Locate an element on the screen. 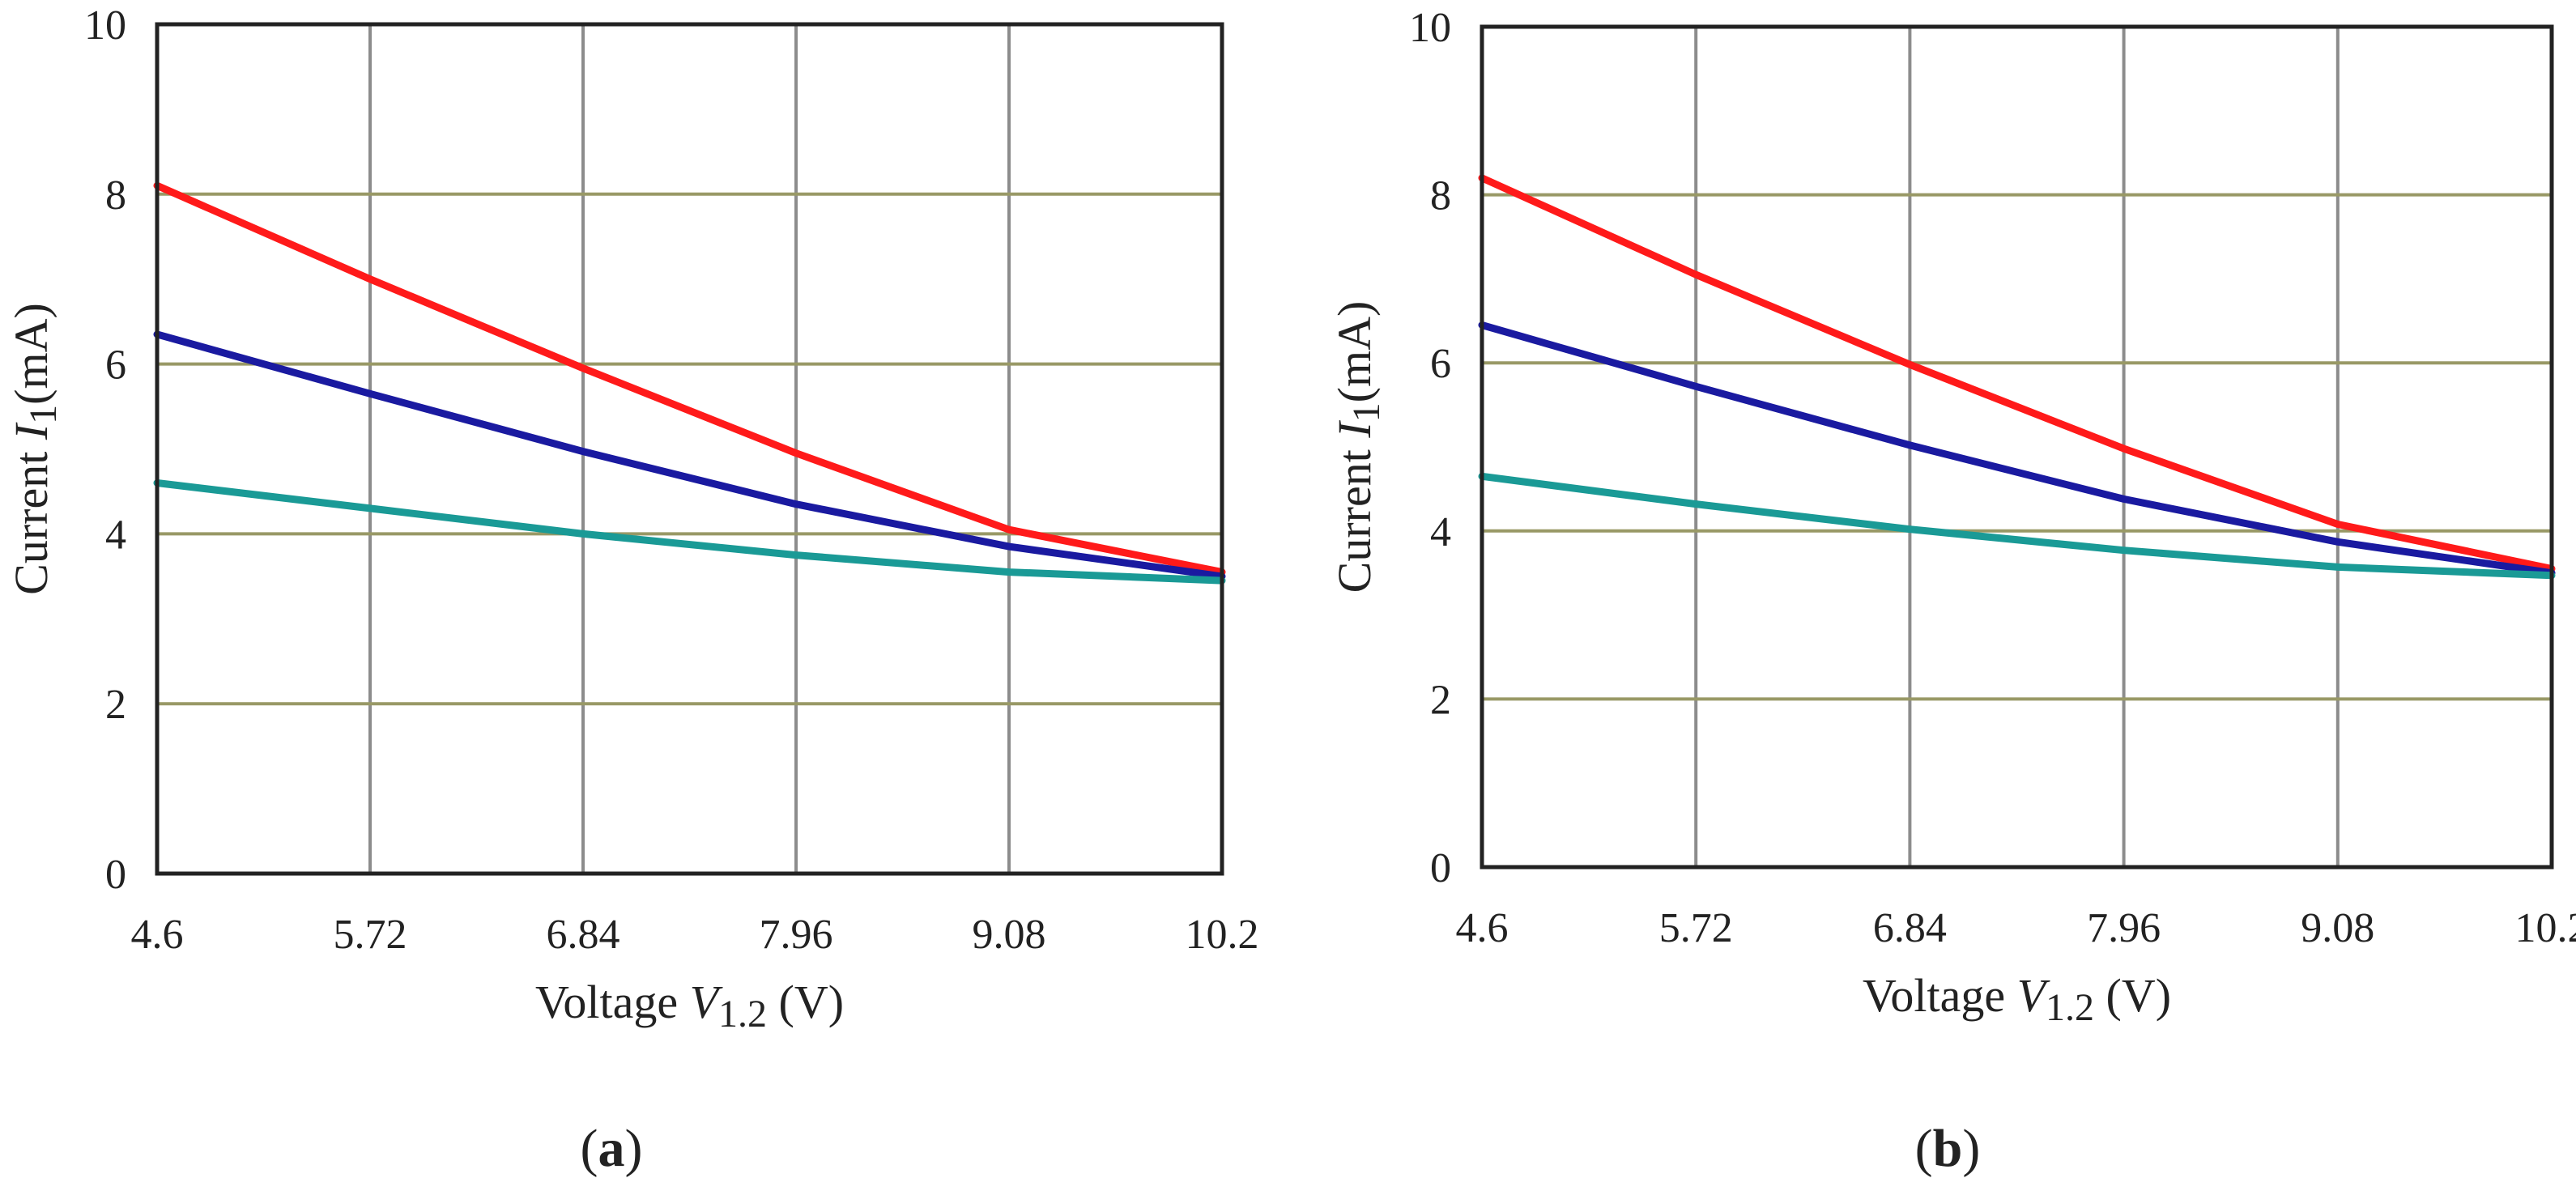  panel-caption: (b) is located at coordinates (1948, 1148).